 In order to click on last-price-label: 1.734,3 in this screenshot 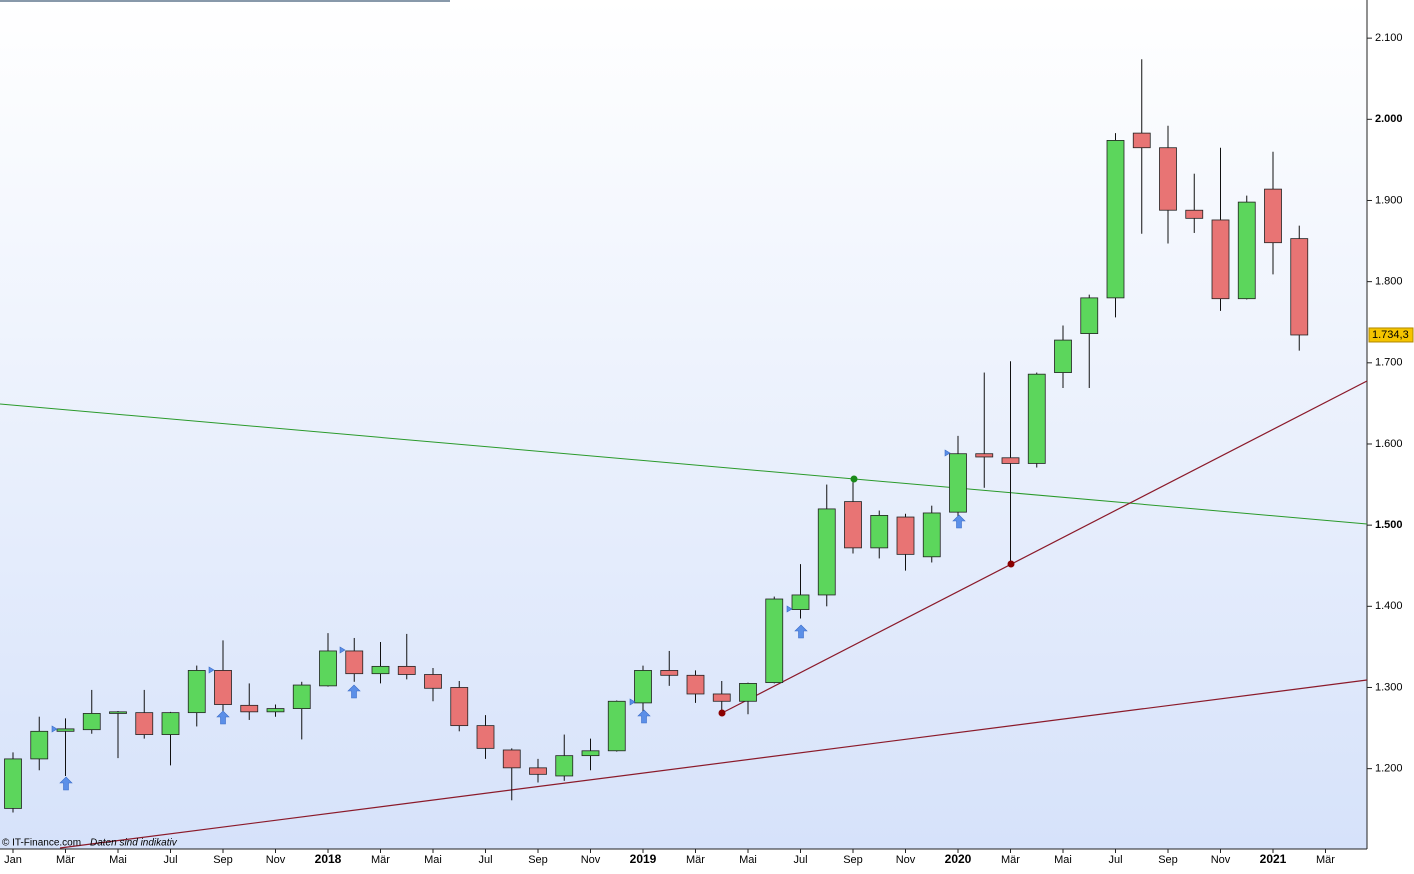, I will do `click(1390, 335)`.